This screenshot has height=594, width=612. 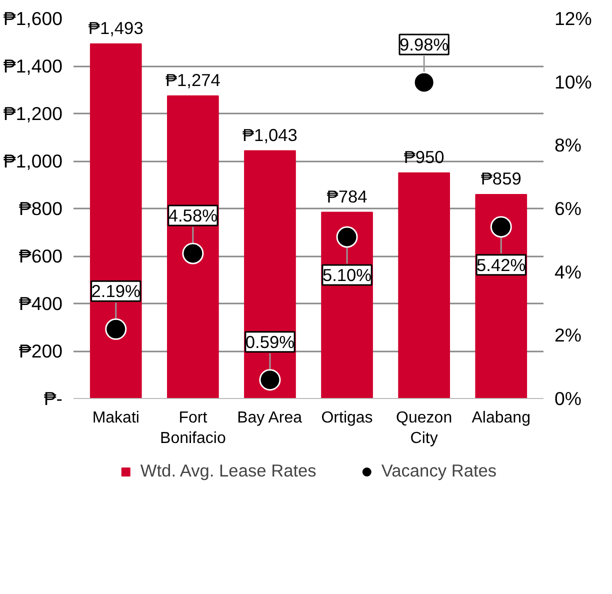 What do you see at coordinates (270, 134) in the screenshot?
I see `data-label: ₱1,043` at bounding box center [270, 134].